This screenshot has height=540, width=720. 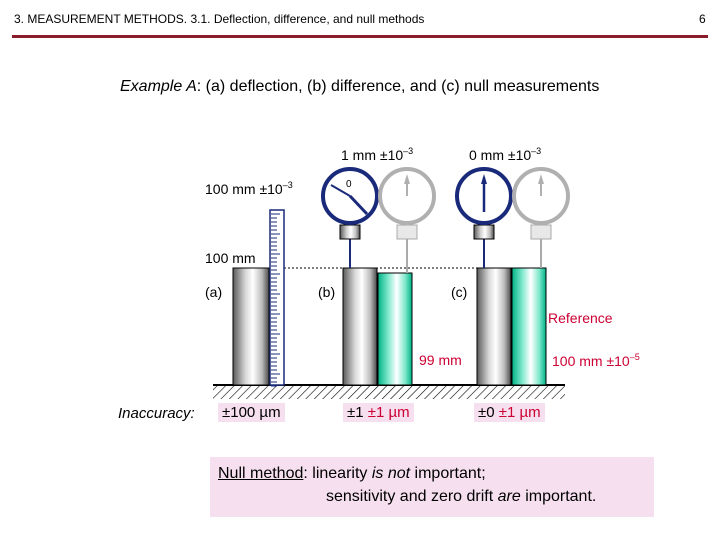 I want to click on ruler-reading-exp: –3, so click(x=287, y=185).